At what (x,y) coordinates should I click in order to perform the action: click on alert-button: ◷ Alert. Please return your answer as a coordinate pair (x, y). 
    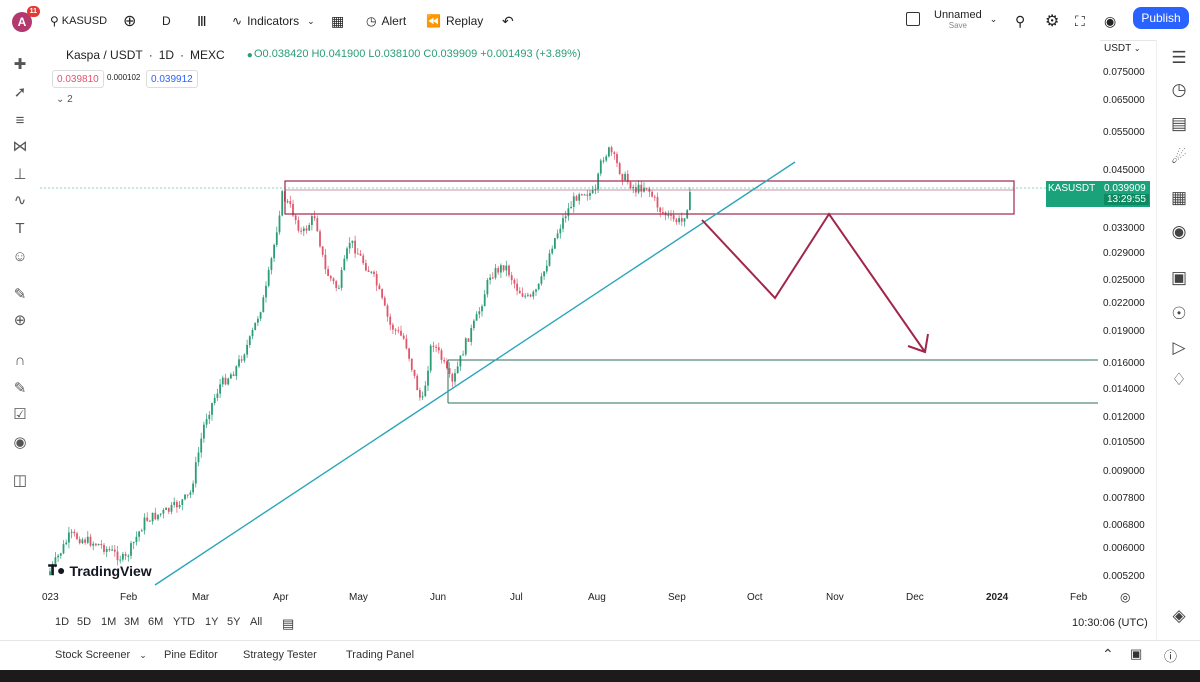
    Looking at the image, I should click on (386, 21).